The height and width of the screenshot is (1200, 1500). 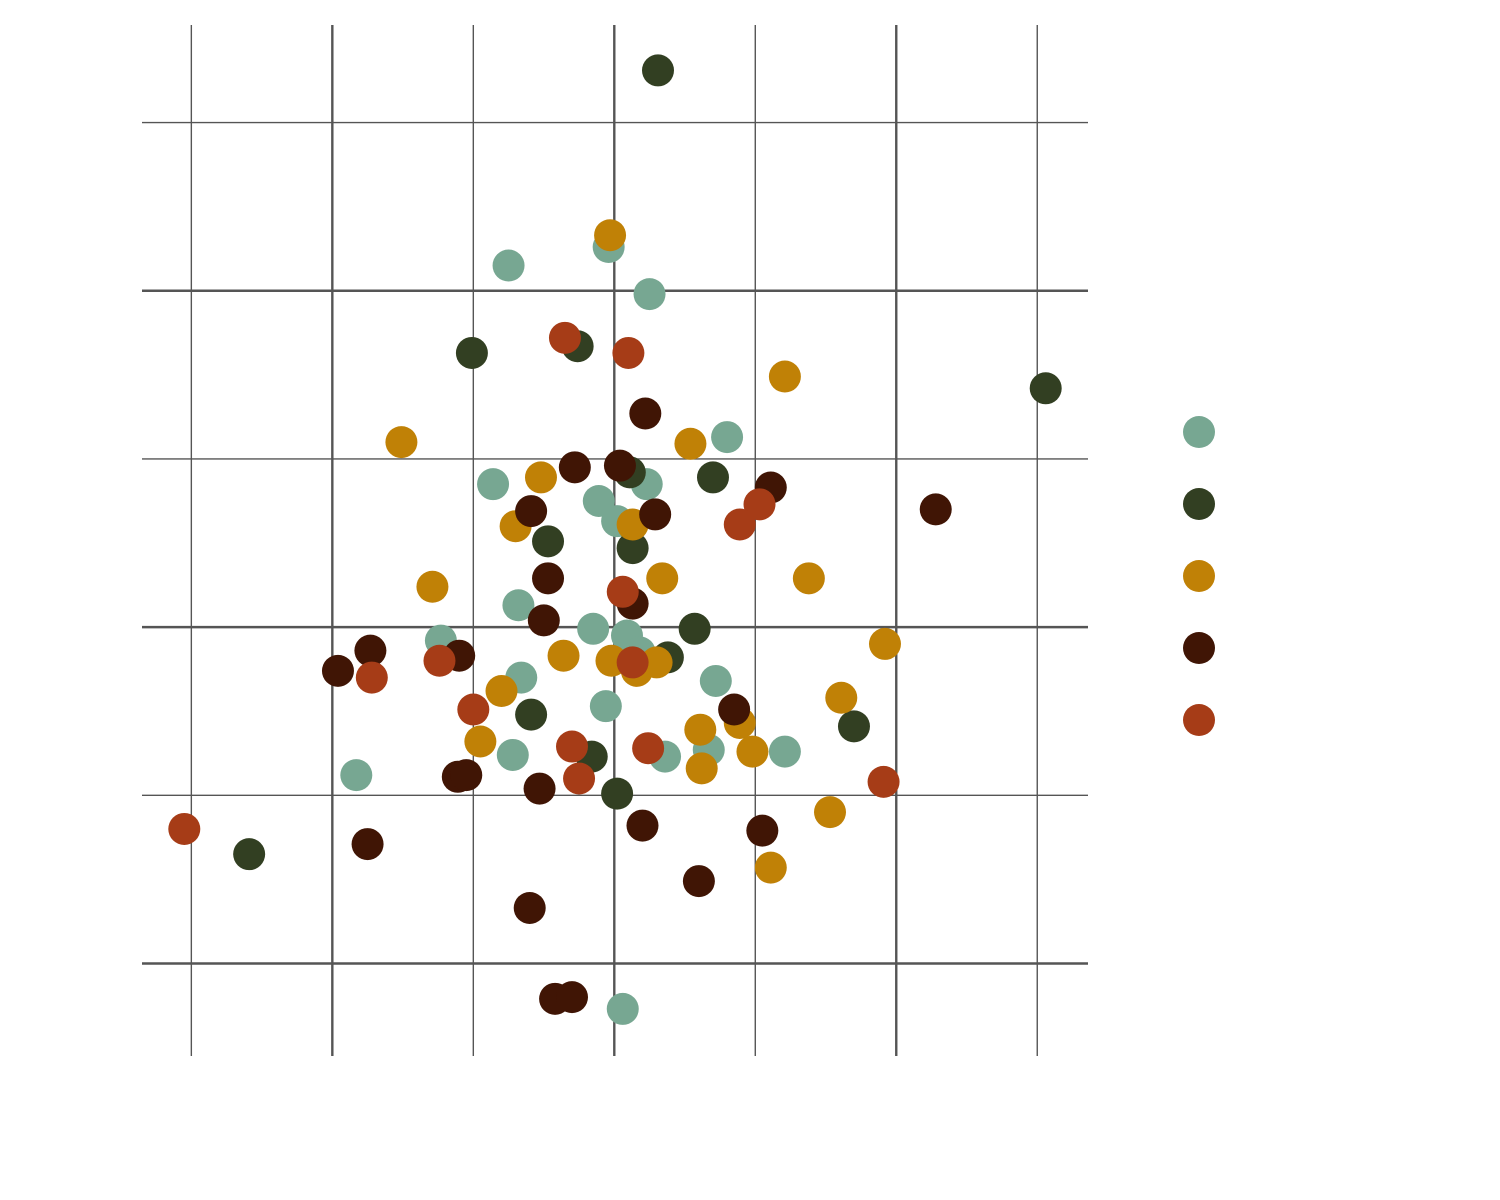 I want to click on legend, so click(x=1199, y=576).